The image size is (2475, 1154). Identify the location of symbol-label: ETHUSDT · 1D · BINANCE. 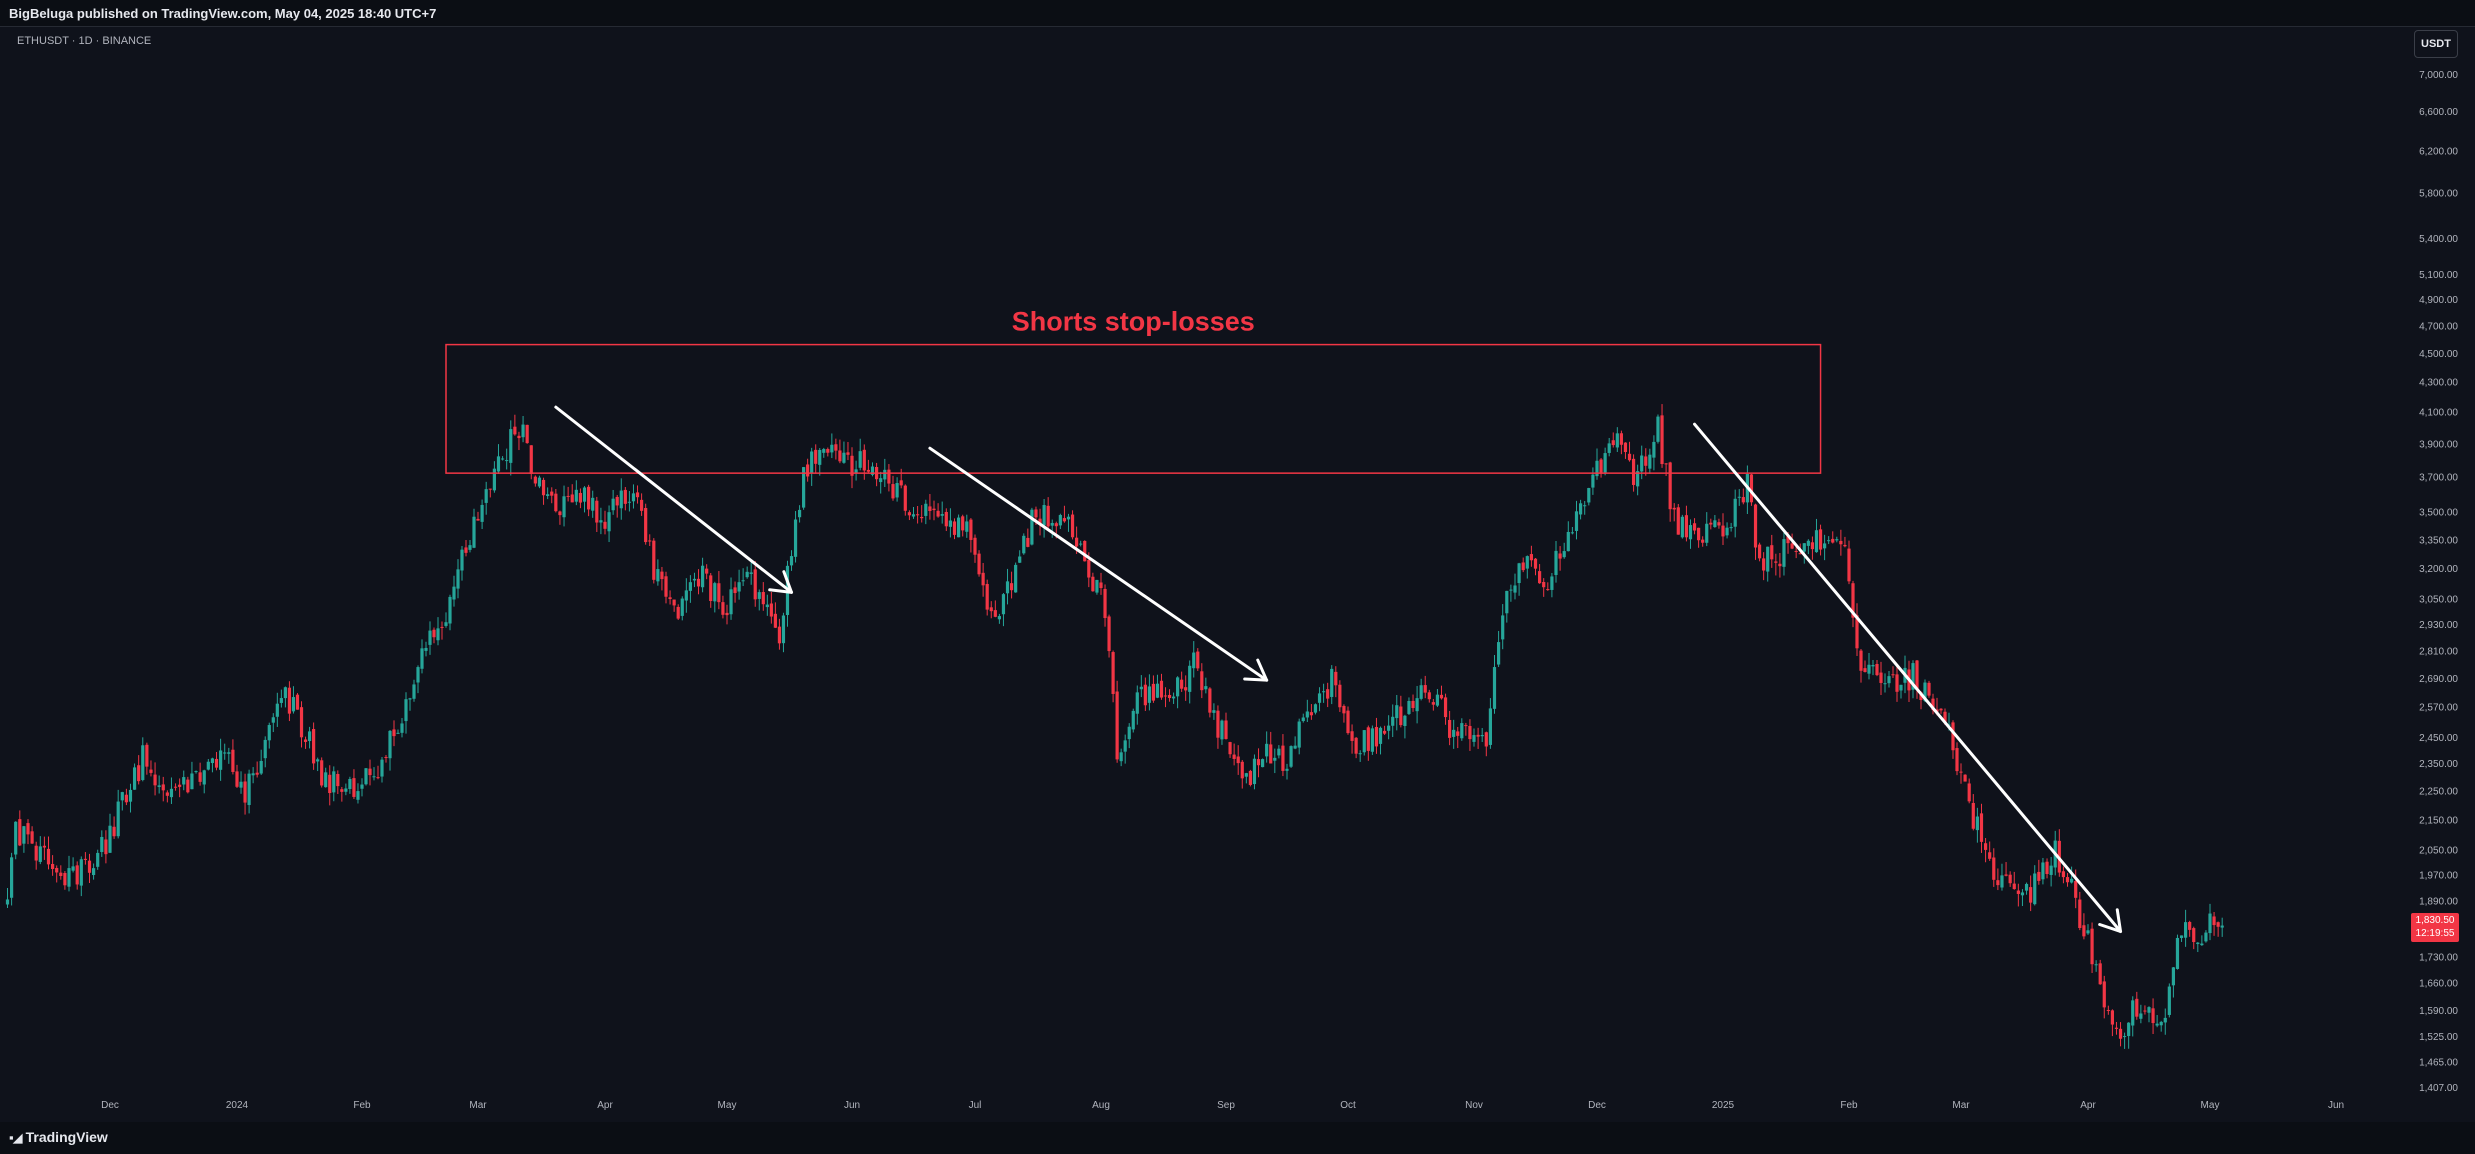
(84, 41).